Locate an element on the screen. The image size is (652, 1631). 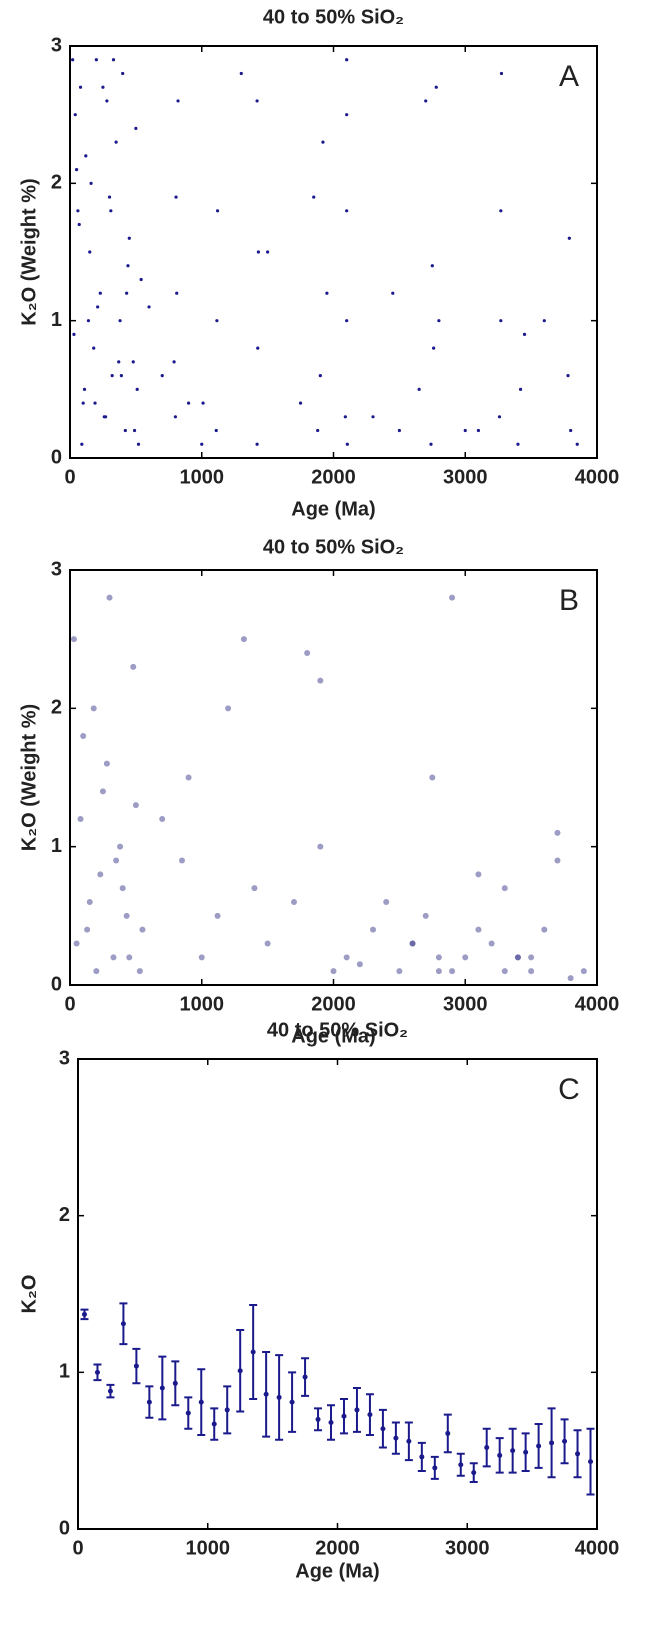
chart-title: 40 to 50% SiO₂ is located at coordinates (333, 17).